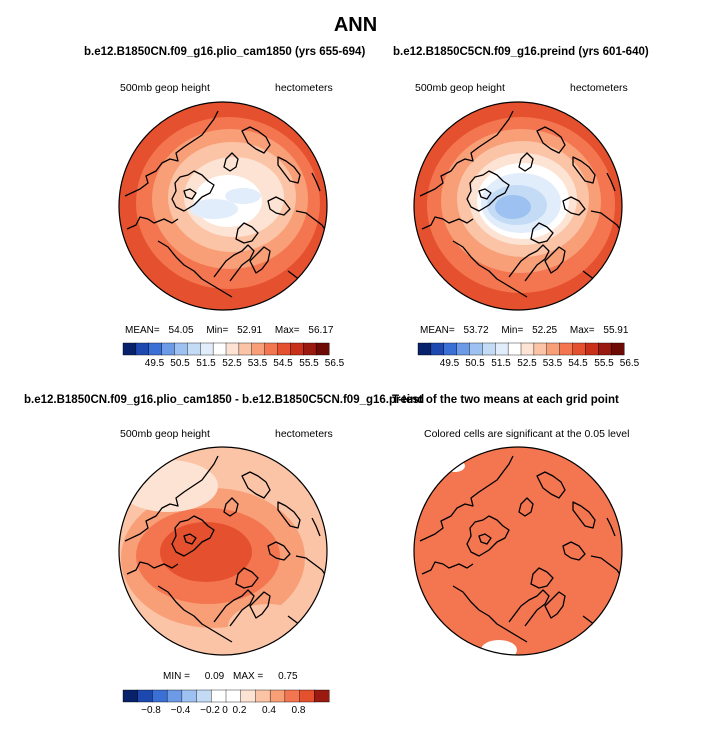  What do you see at coordinates (599, 88) in the screenshot?
I see `panel-preind-units-label: hectometers` at bounding box center [599, 88].